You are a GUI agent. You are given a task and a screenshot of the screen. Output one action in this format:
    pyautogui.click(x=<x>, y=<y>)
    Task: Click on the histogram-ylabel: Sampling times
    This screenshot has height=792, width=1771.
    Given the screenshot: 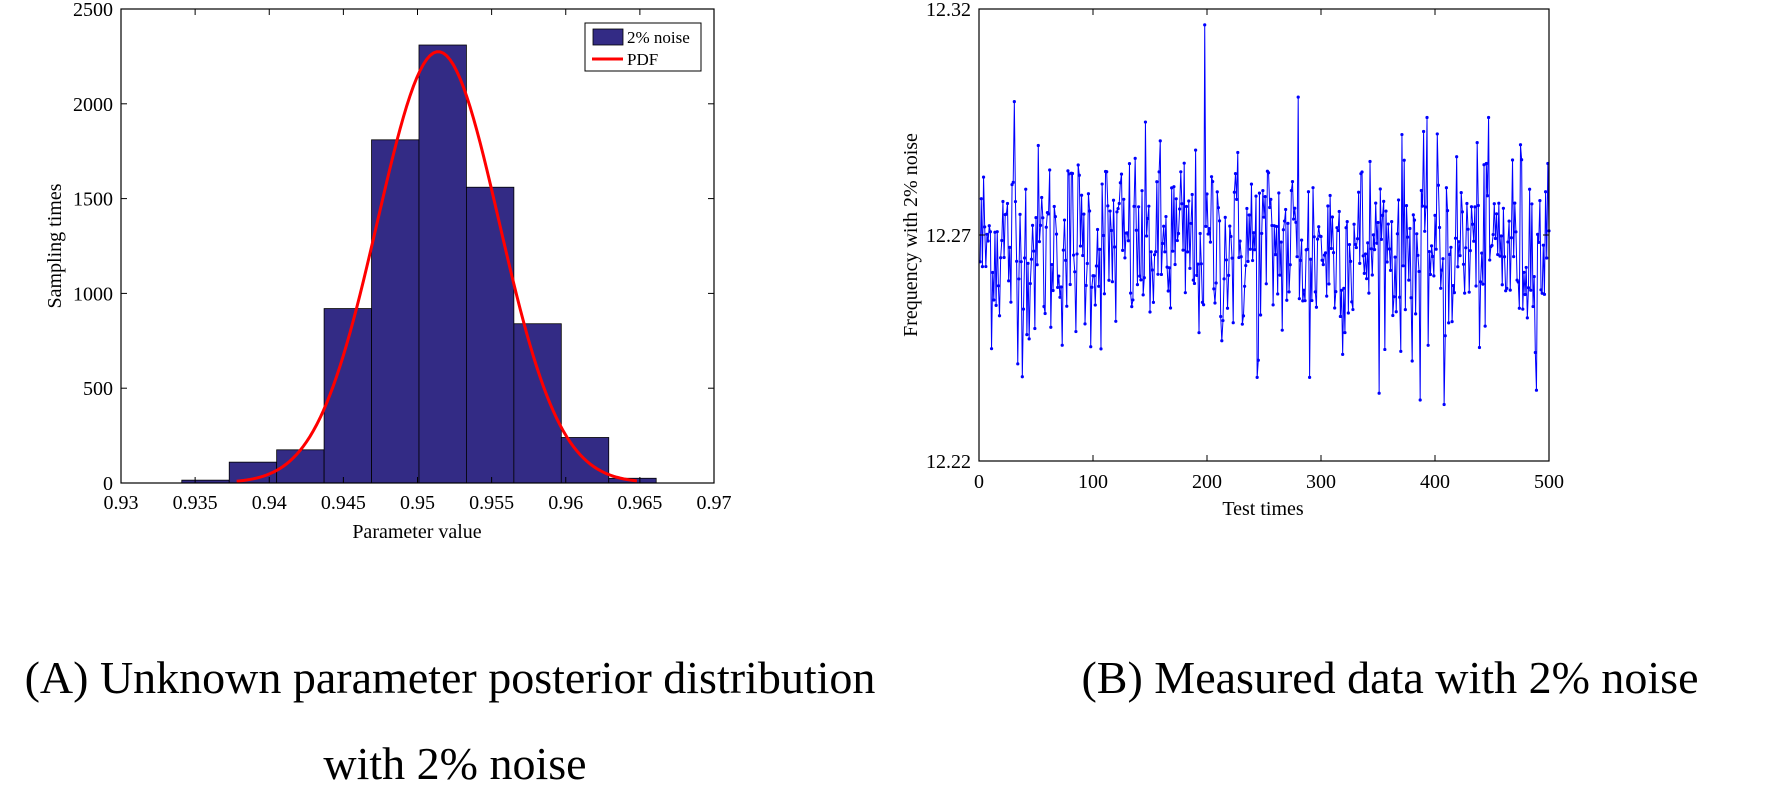 What is the action you would take?
    pyautogui.click(x=55, y=245)
    